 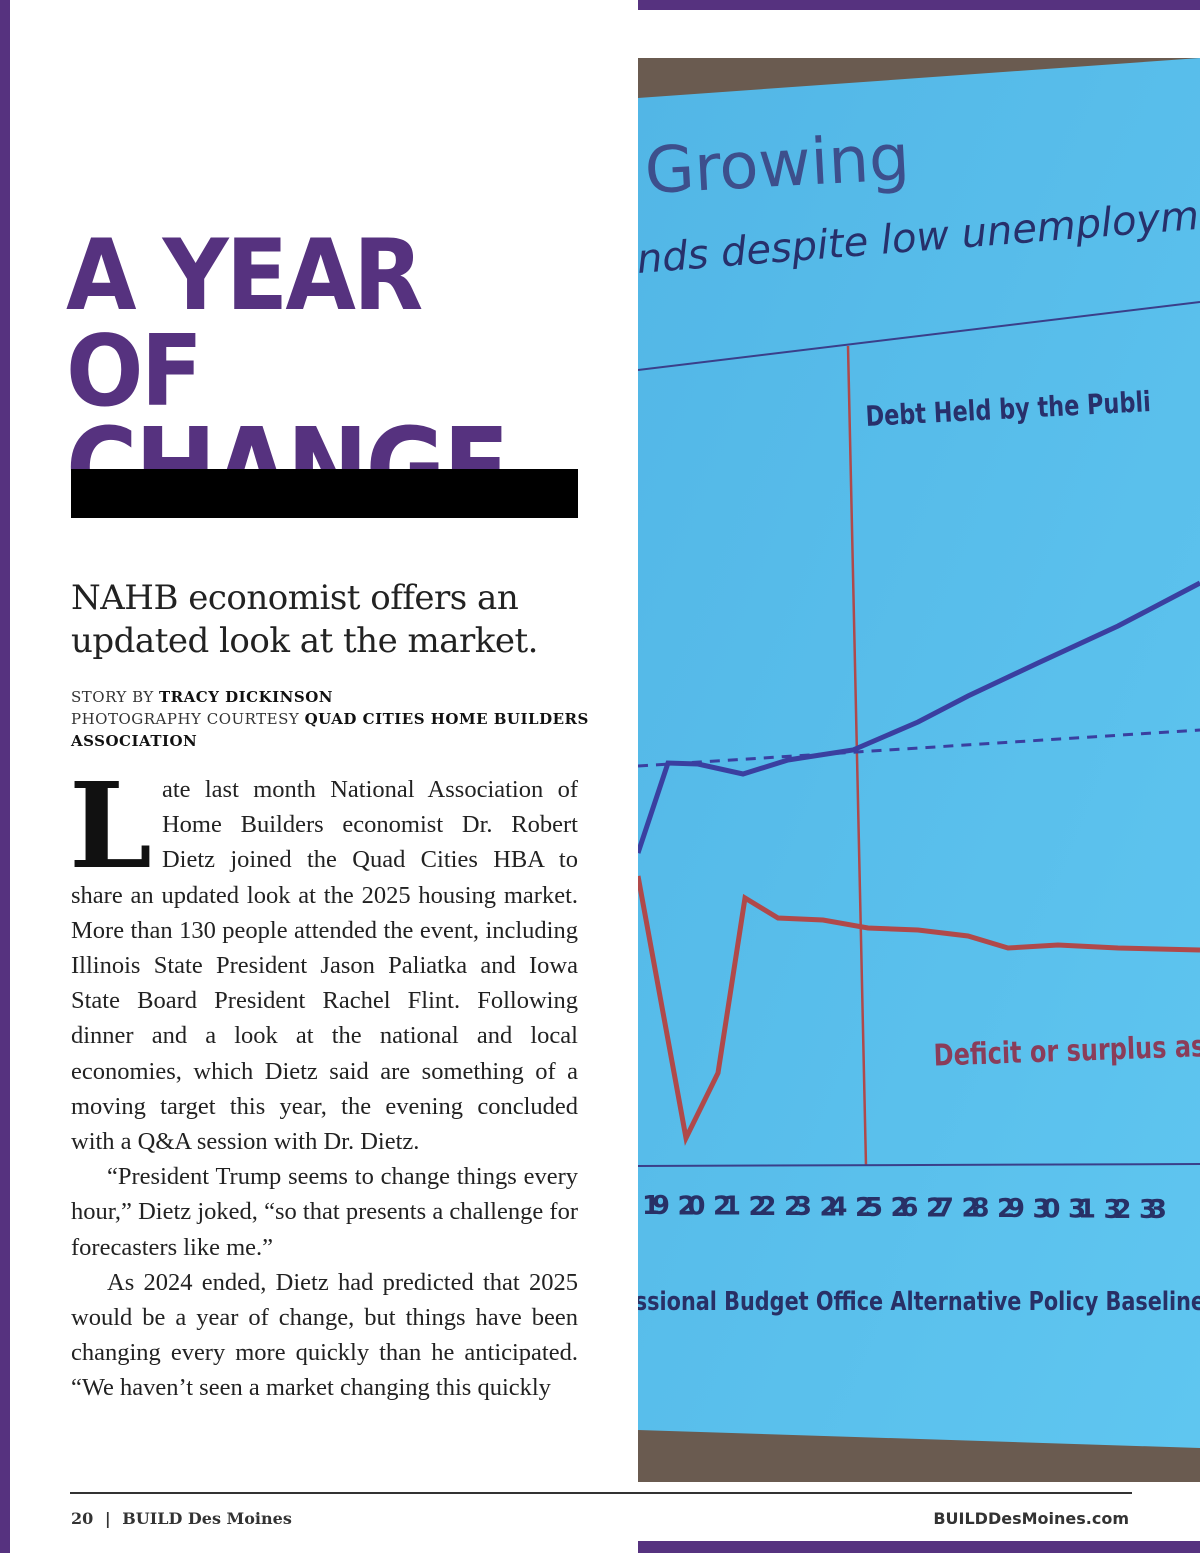 I want to click on publication-name: BUILD Des Moines, so click(x=207, y=1518).